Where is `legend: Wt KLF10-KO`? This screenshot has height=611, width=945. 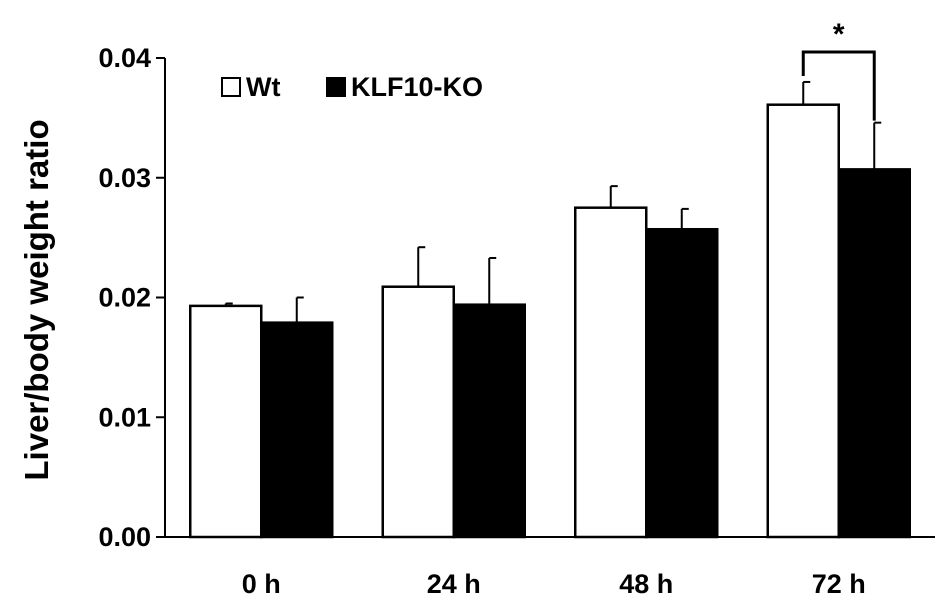 legend: Wt KLF10-KO is located at coordinates (352, 87).